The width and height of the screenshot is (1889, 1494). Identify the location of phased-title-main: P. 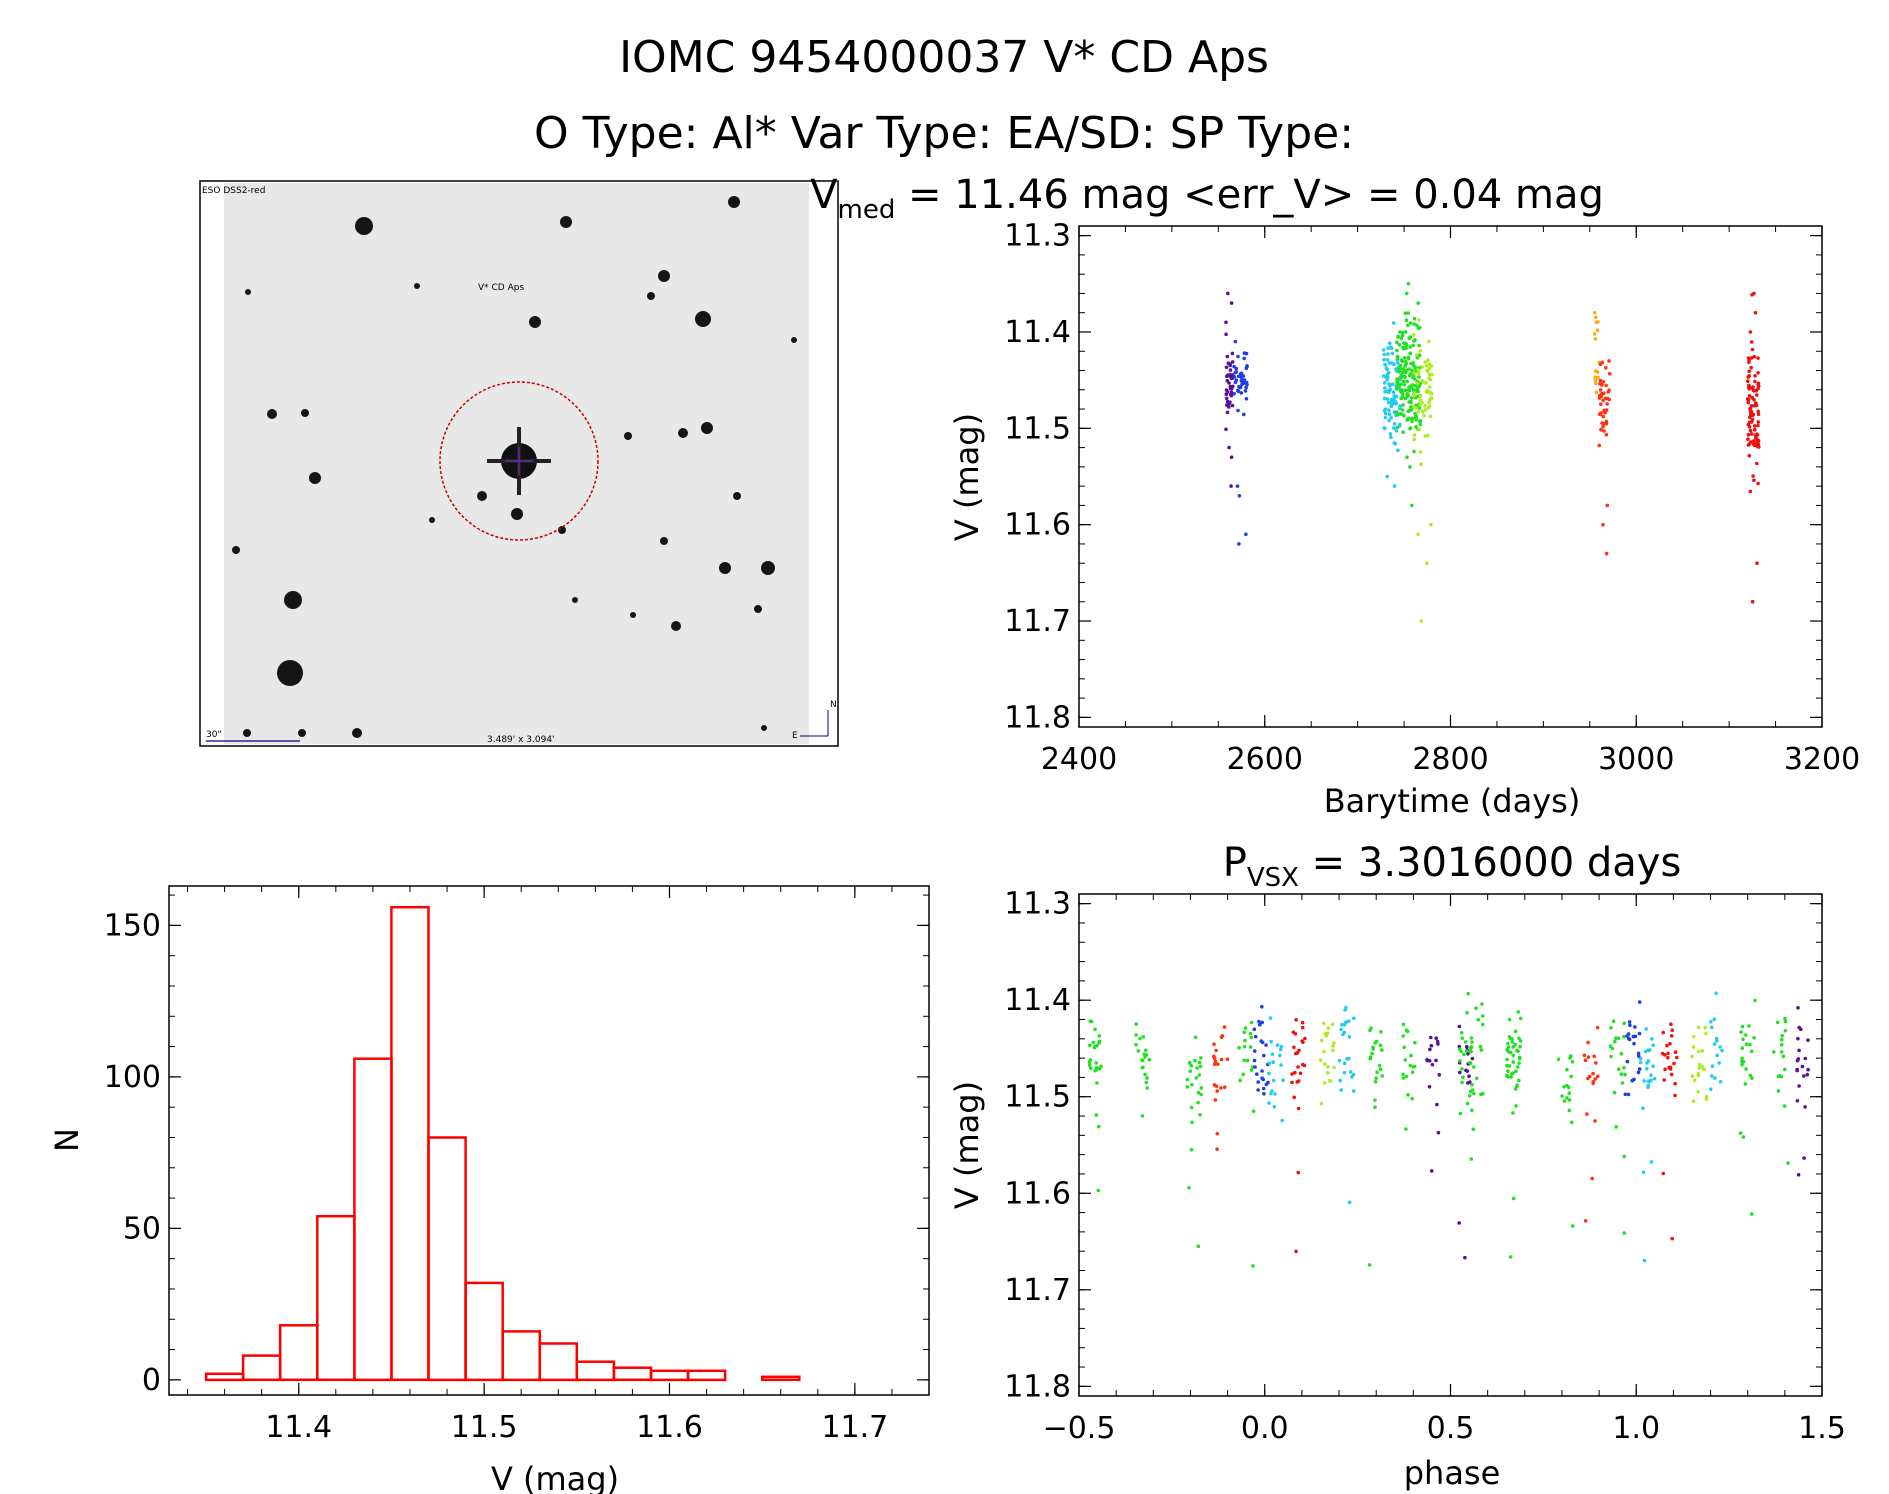
(1235, 863).